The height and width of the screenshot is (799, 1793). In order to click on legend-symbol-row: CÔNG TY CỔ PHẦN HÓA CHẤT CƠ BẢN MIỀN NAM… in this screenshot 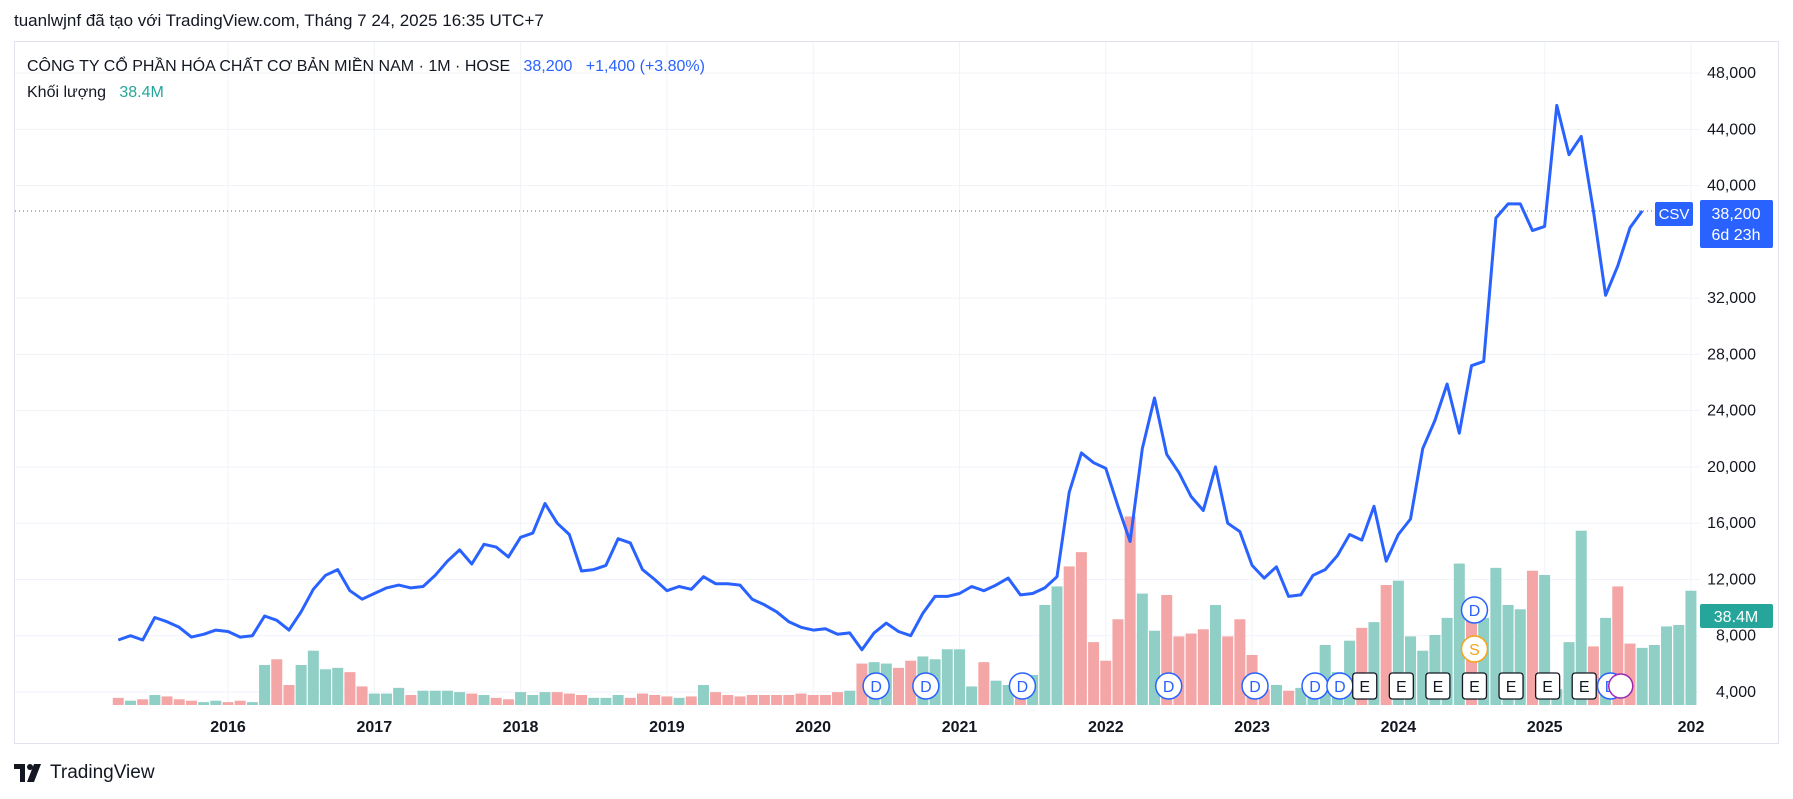, I will do `click(366, 67)`.